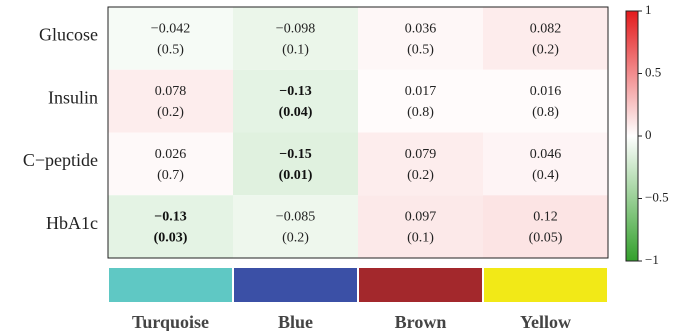 The height and width of the screenshot is (331, 682). What do you see at coordinates (171, 238) in the screenshot?
I see `cell-p-value: (0.03)` at bounding box center [171, 238].